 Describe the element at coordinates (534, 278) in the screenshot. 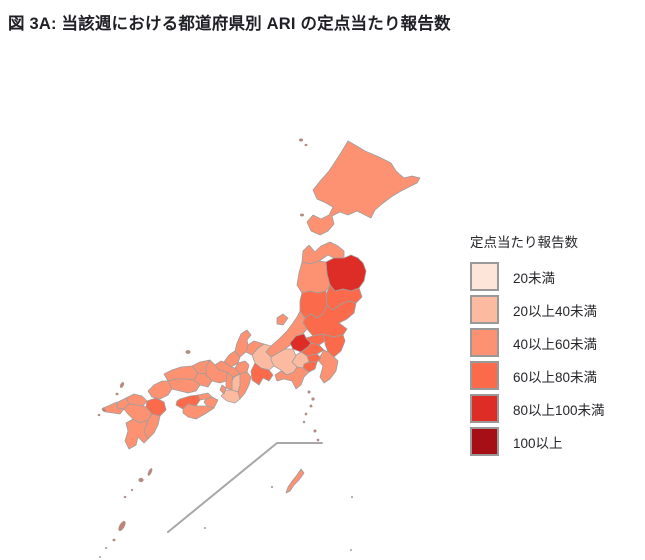

I see `legend-label: 20未満` at that location.